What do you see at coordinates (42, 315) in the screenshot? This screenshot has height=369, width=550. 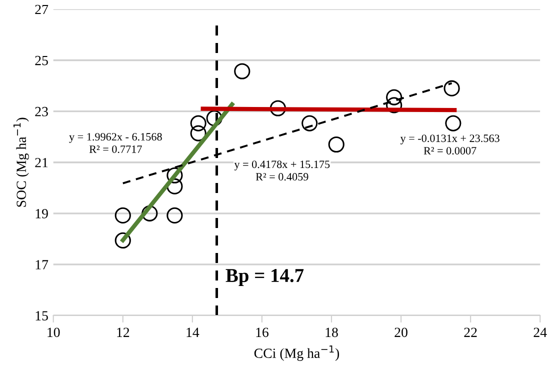 I see `y-tick-label: 15` at bounding box center [42, 315].